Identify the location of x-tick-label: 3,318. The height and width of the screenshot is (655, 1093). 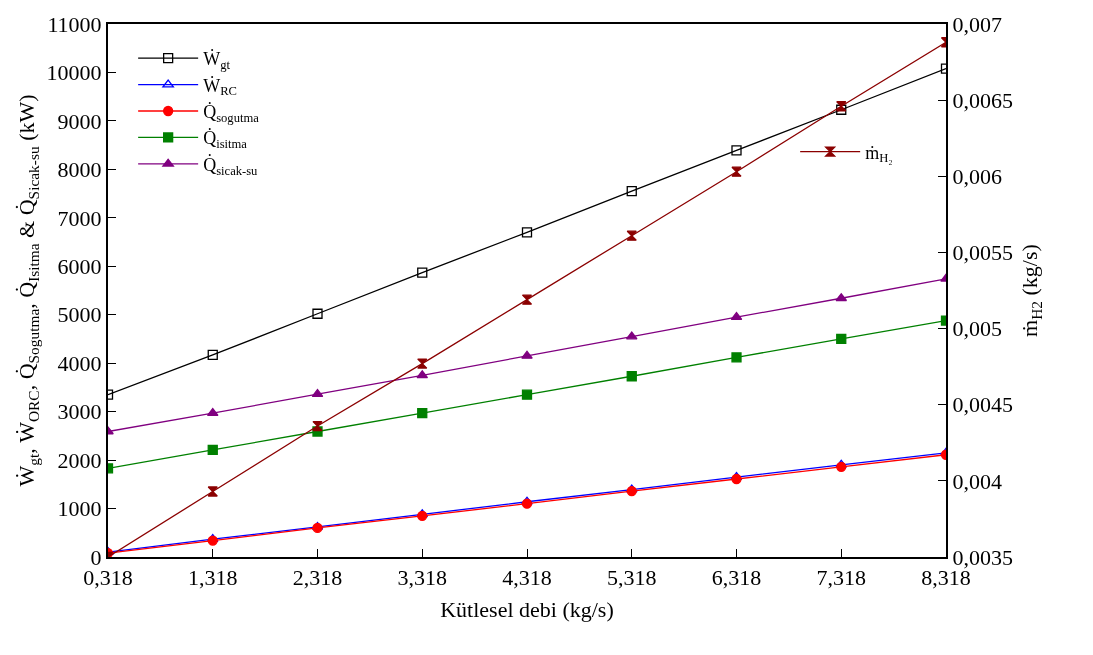
(422, 578).